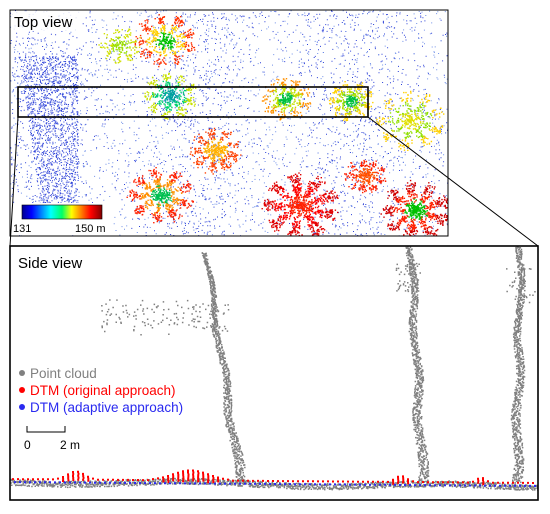  I want to click on top-view-title: Top view, so click(43, 22).